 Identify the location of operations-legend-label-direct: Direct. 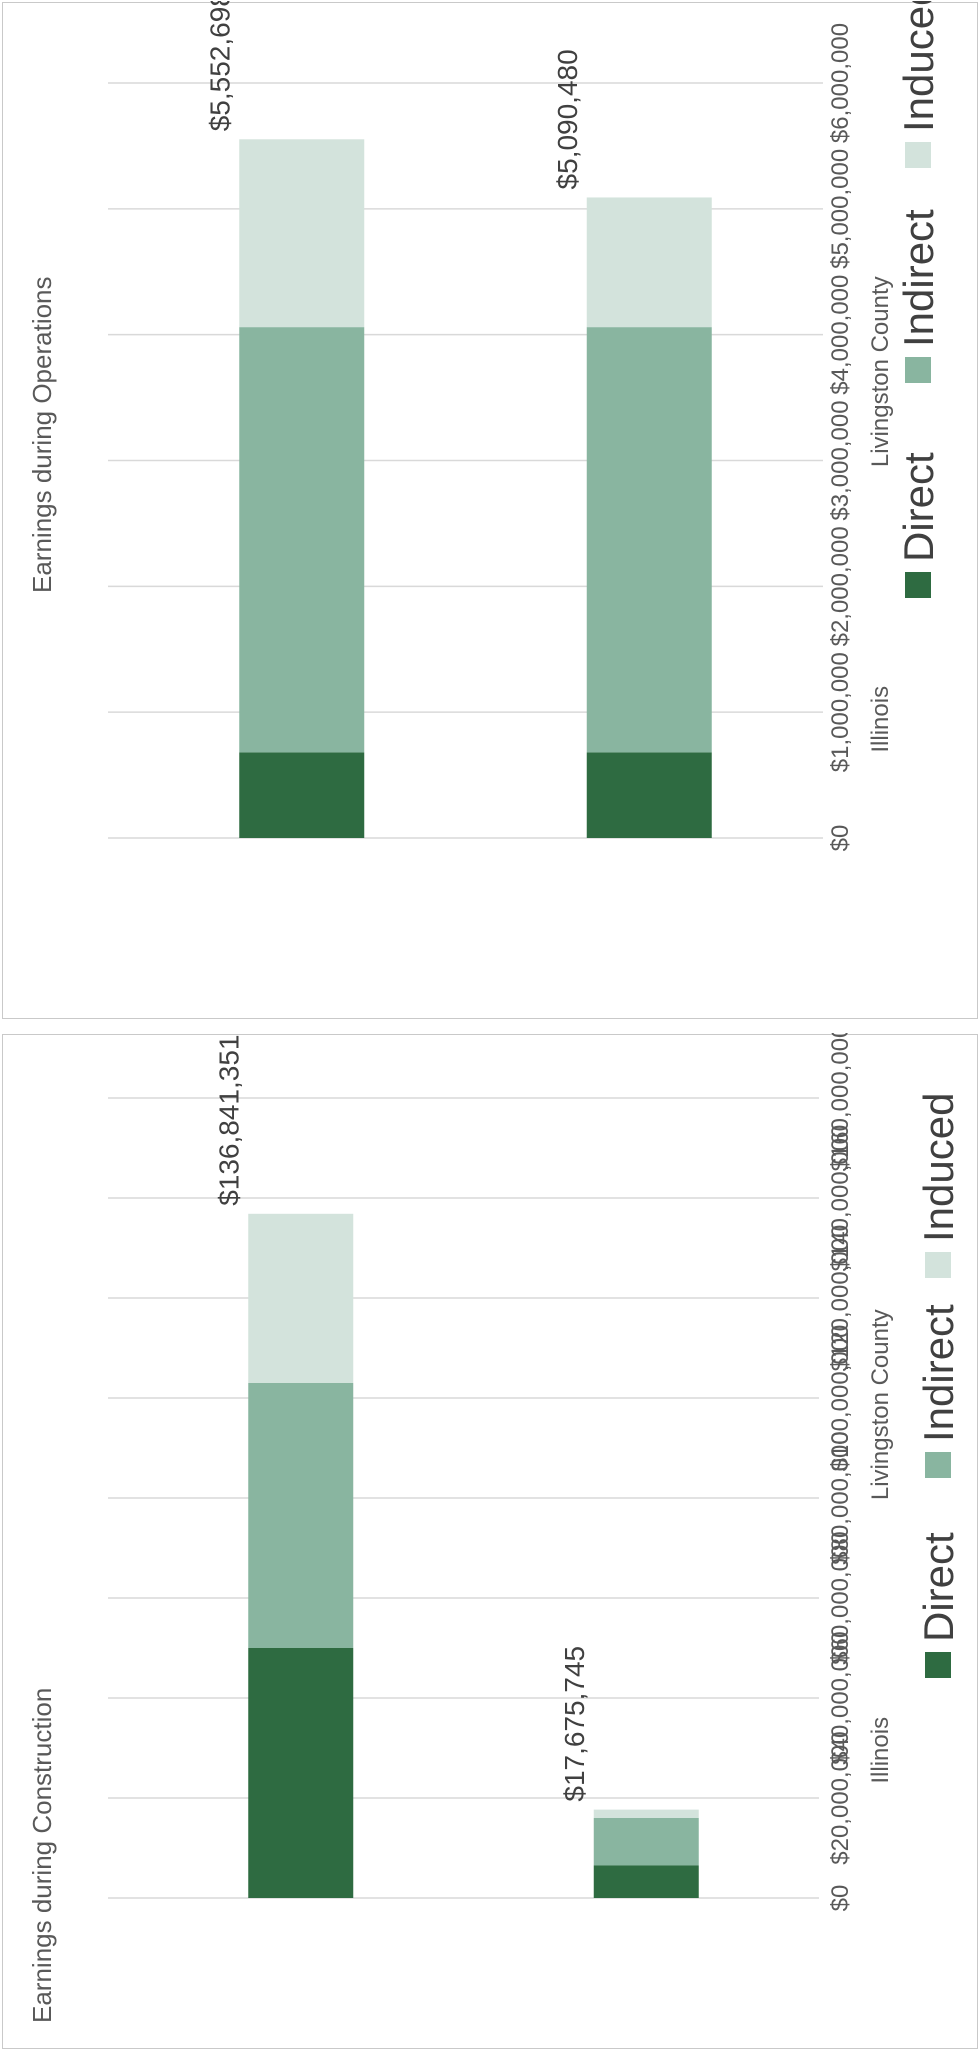
(918, 507).